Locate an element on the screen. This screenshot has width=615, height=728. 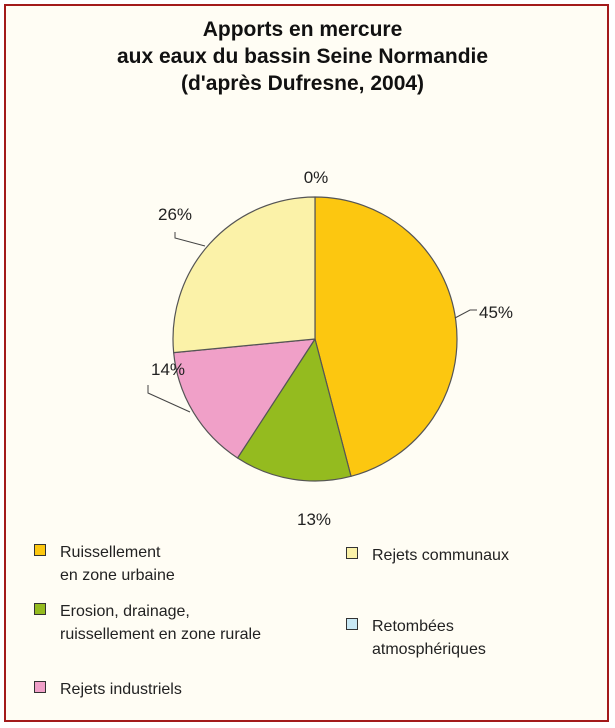
legend-swatch-urban-runoff is located at coordinates (40, 550).